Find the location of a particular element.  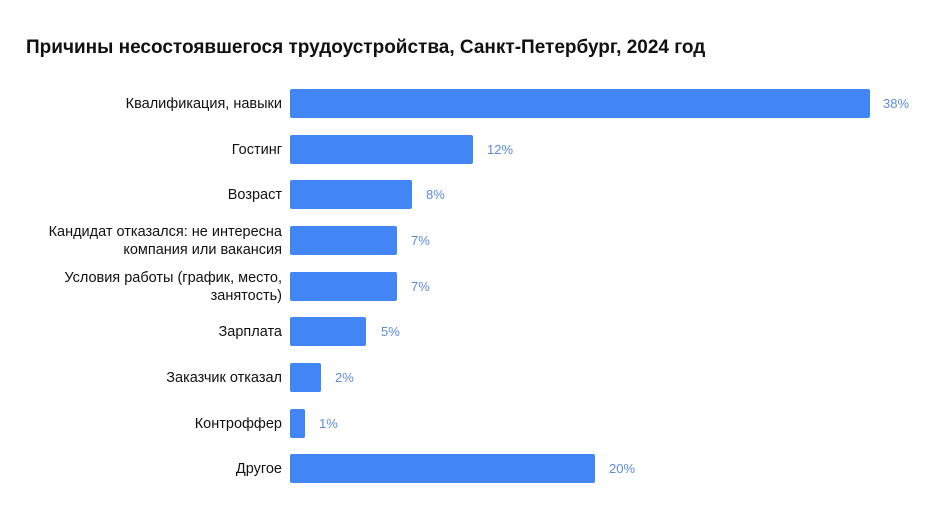

chart-row: Другое 20% is located at coordinates (470, 469).